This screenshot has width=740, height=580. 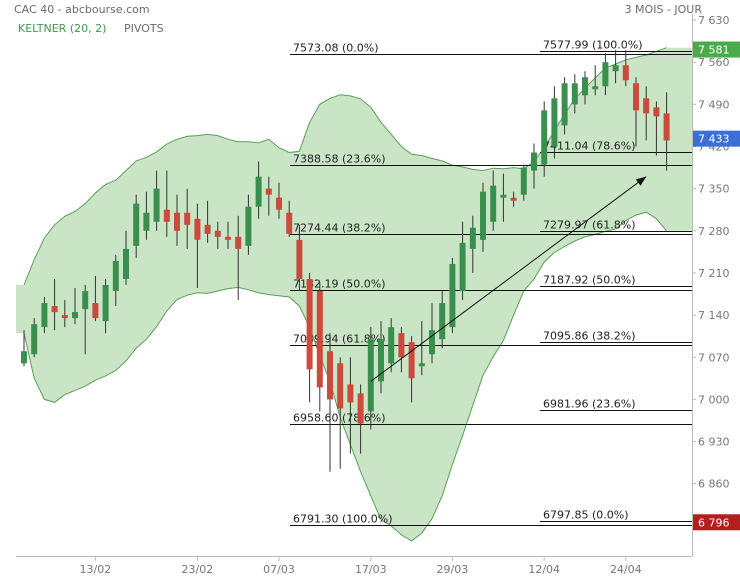 I want to click on fib-label-8: 7411.04 (78.6%), so click(x=589, y=146).